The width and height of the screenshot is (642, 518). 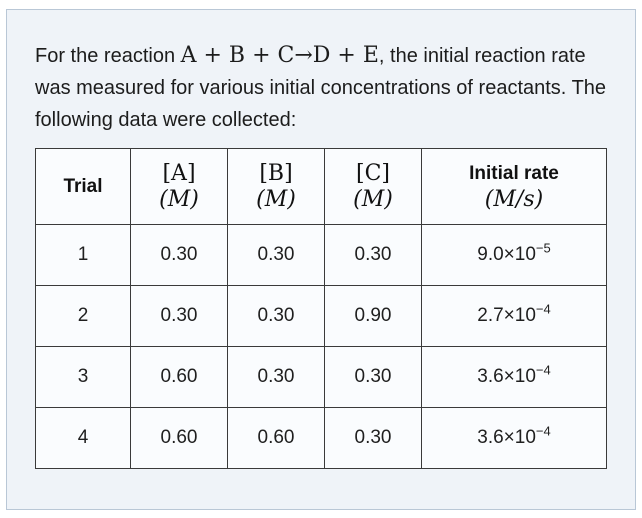 I want to click on header-concentration-a: [A] (M), so click(x=179, y=186).